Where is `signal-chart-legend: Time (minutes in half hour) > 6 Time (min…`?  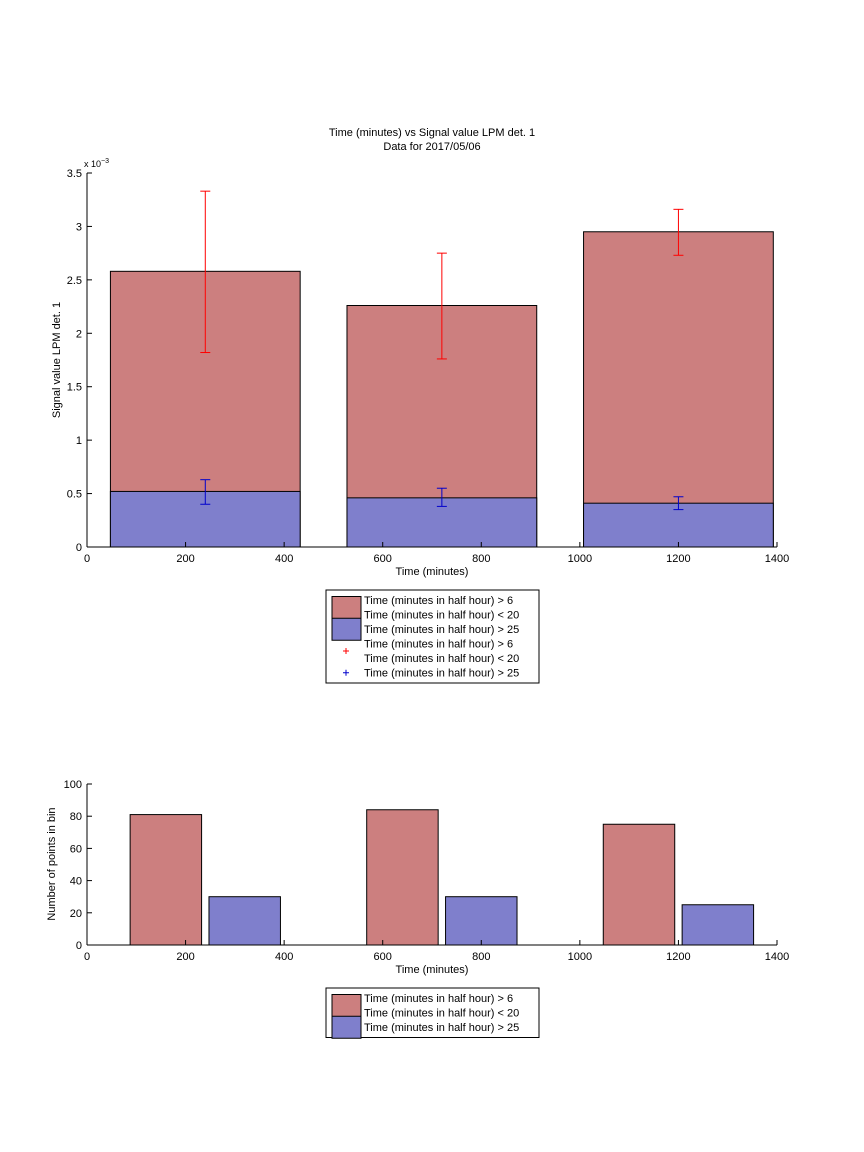
signal-chart-legend: Time (minutes in half hour) > 6 Time (min… is located at coordinates (432, 636).